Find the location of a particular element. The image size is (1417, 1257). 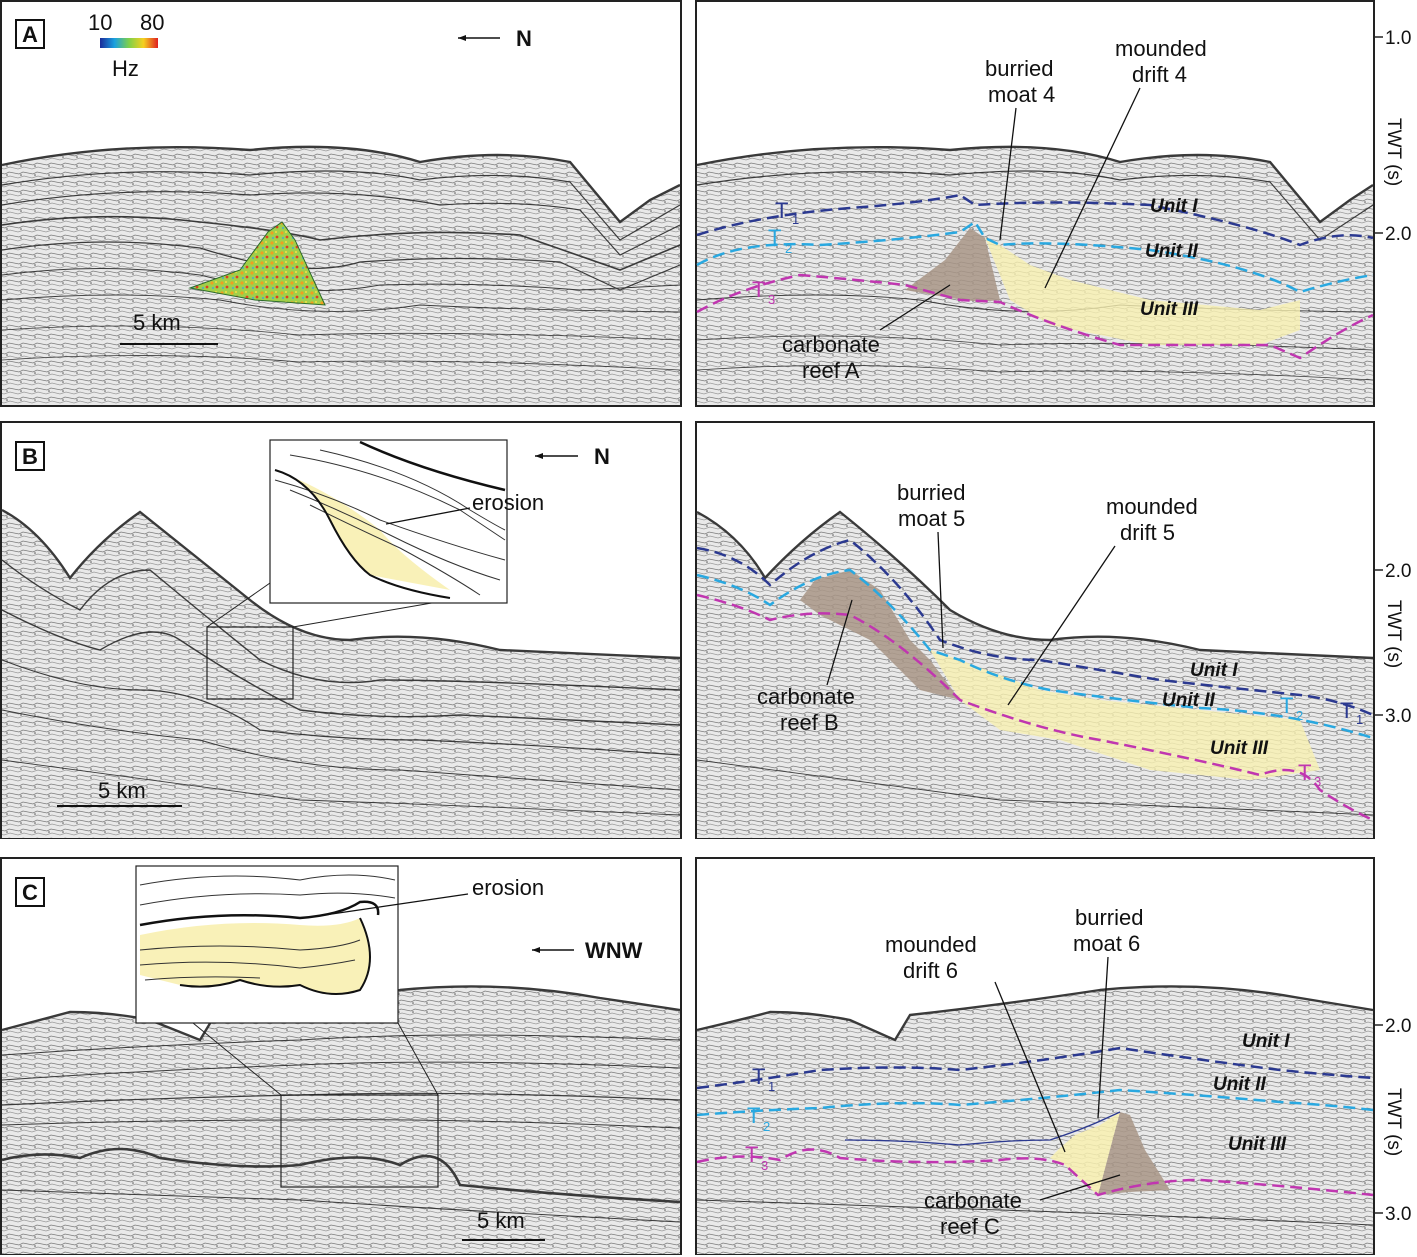

panel-letter: C is located at coordinates (30, 892).